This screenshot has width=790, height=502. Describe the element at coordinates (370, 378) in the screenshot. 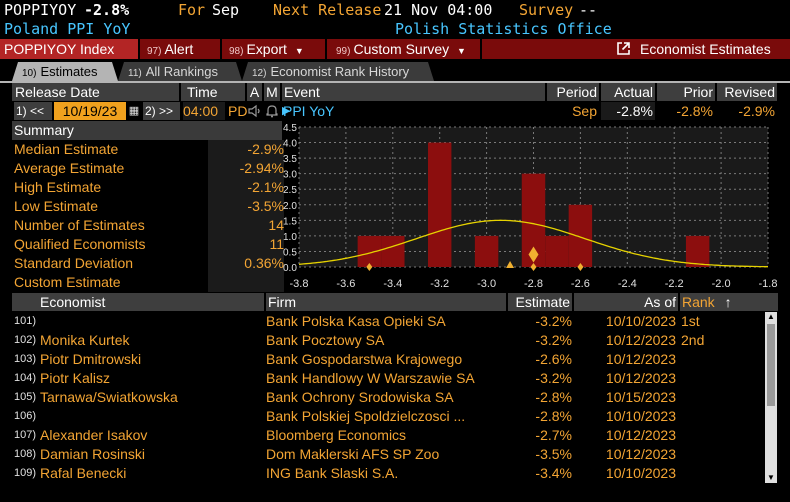

I see `firm-name: Bank Handlowy W Warszawie SA` at that location.